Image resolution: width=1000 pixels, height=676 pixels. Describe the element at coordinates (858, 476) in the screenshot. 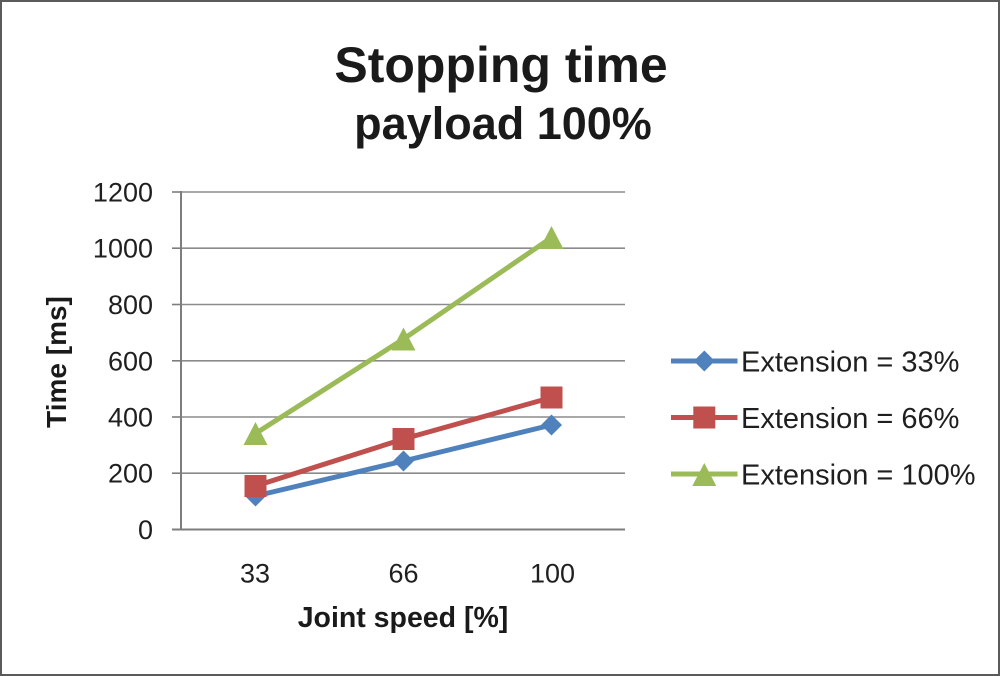

I see `svg-text: Extension = 100%` at that location.